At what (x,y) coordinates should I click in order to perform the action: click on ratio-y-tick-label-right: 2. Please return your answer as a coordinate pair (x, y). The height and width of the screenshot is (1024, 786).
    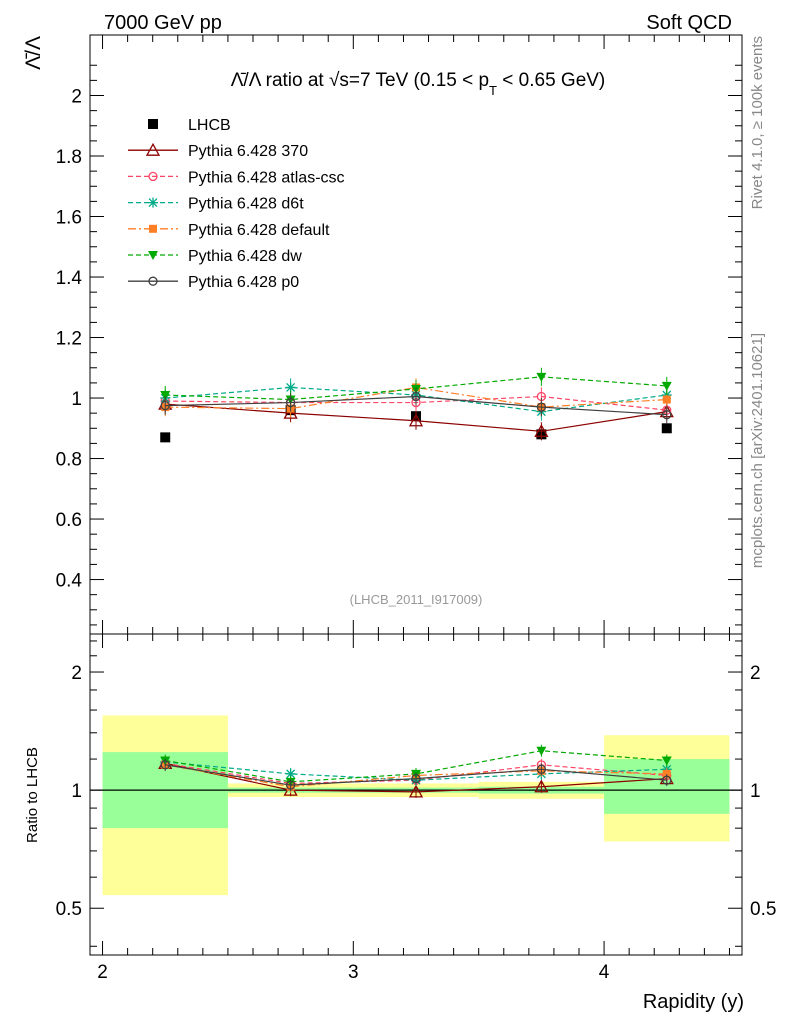
    Looking at the image, I should click on (755, 673).